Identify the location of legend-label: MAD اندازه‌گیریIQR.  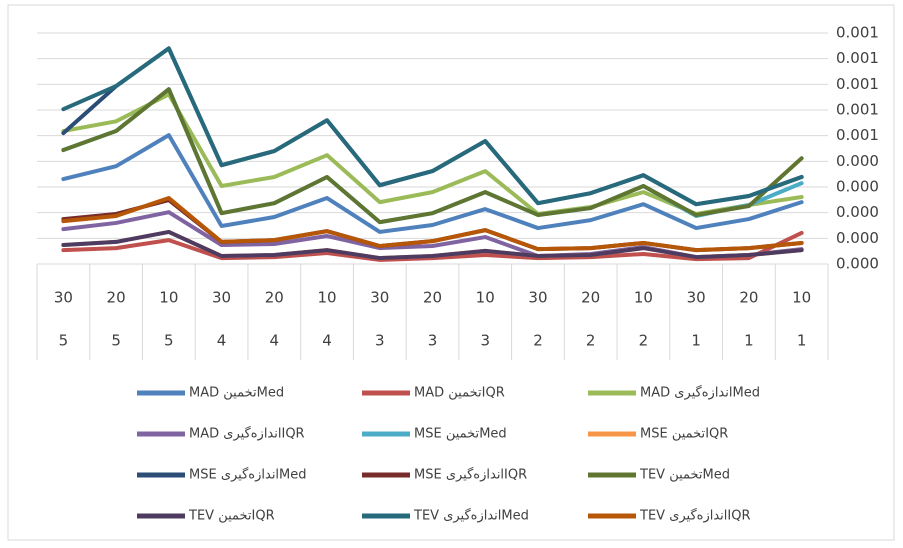
(247, 434).